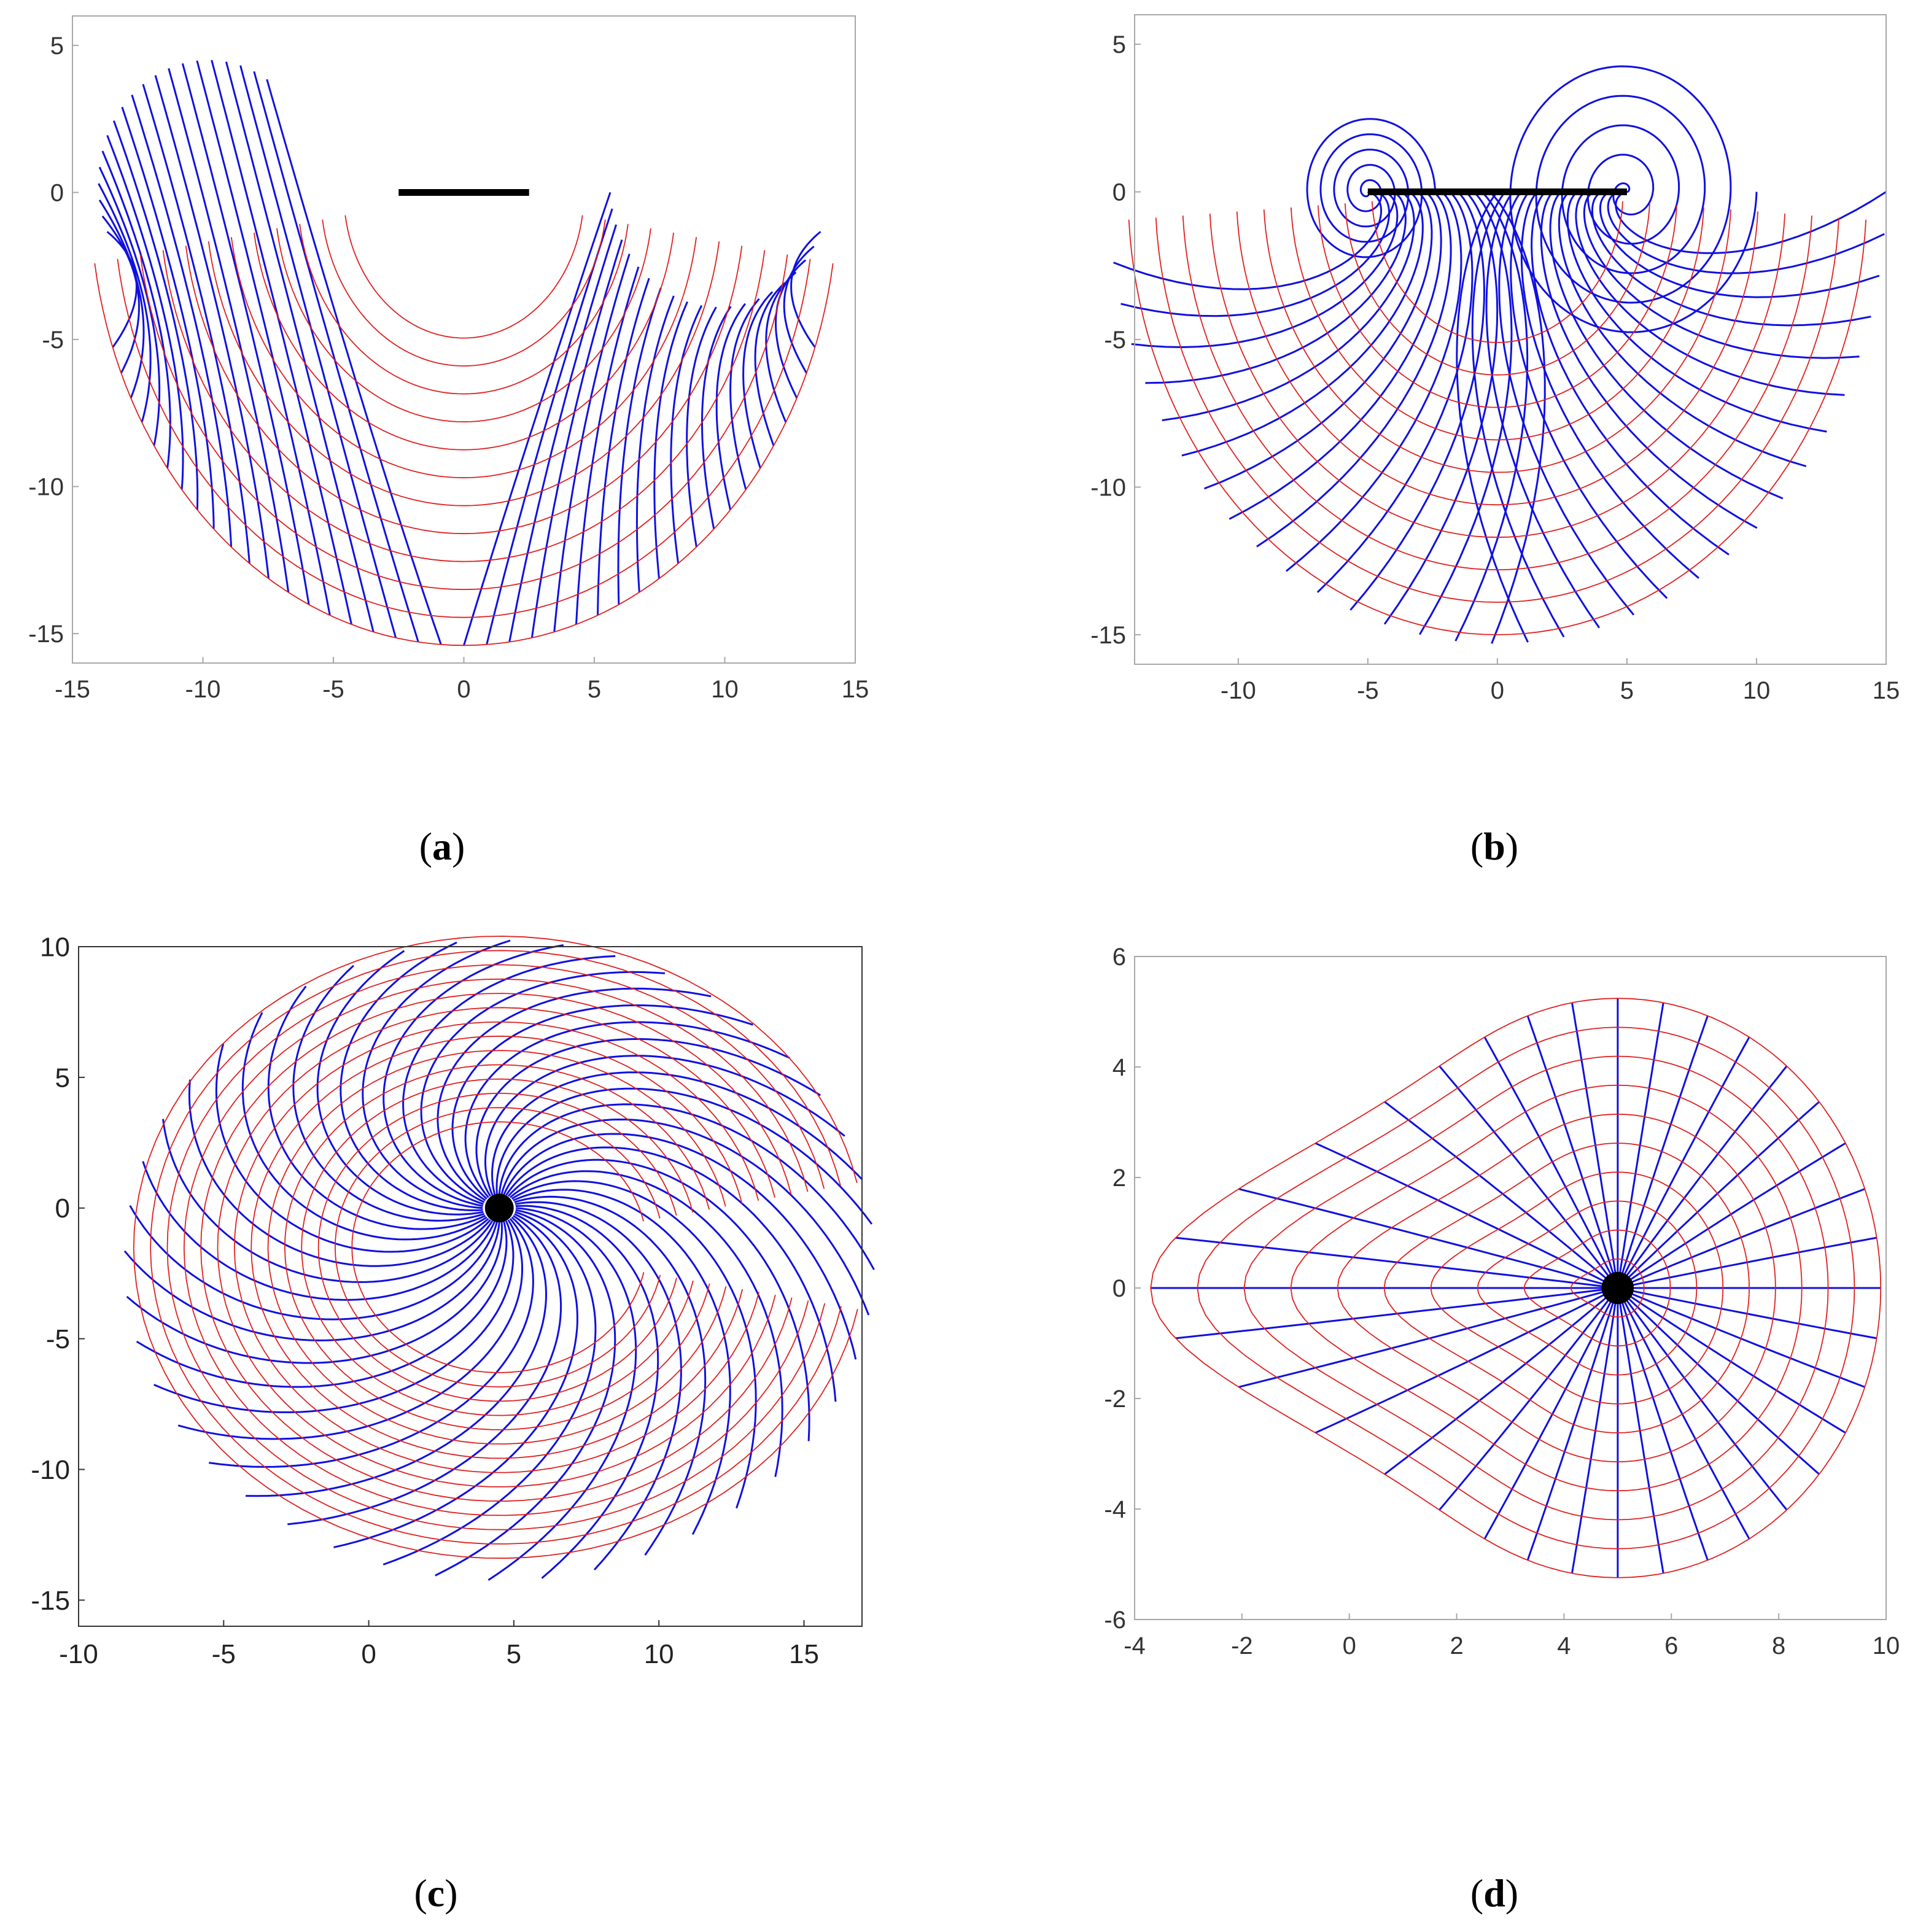 This screenshot has width=1926, height=1932. What do you see at coordinates (55, 947) in the screenshot?
I see `y-tick-label: 10` at bounding box center [55, 947].